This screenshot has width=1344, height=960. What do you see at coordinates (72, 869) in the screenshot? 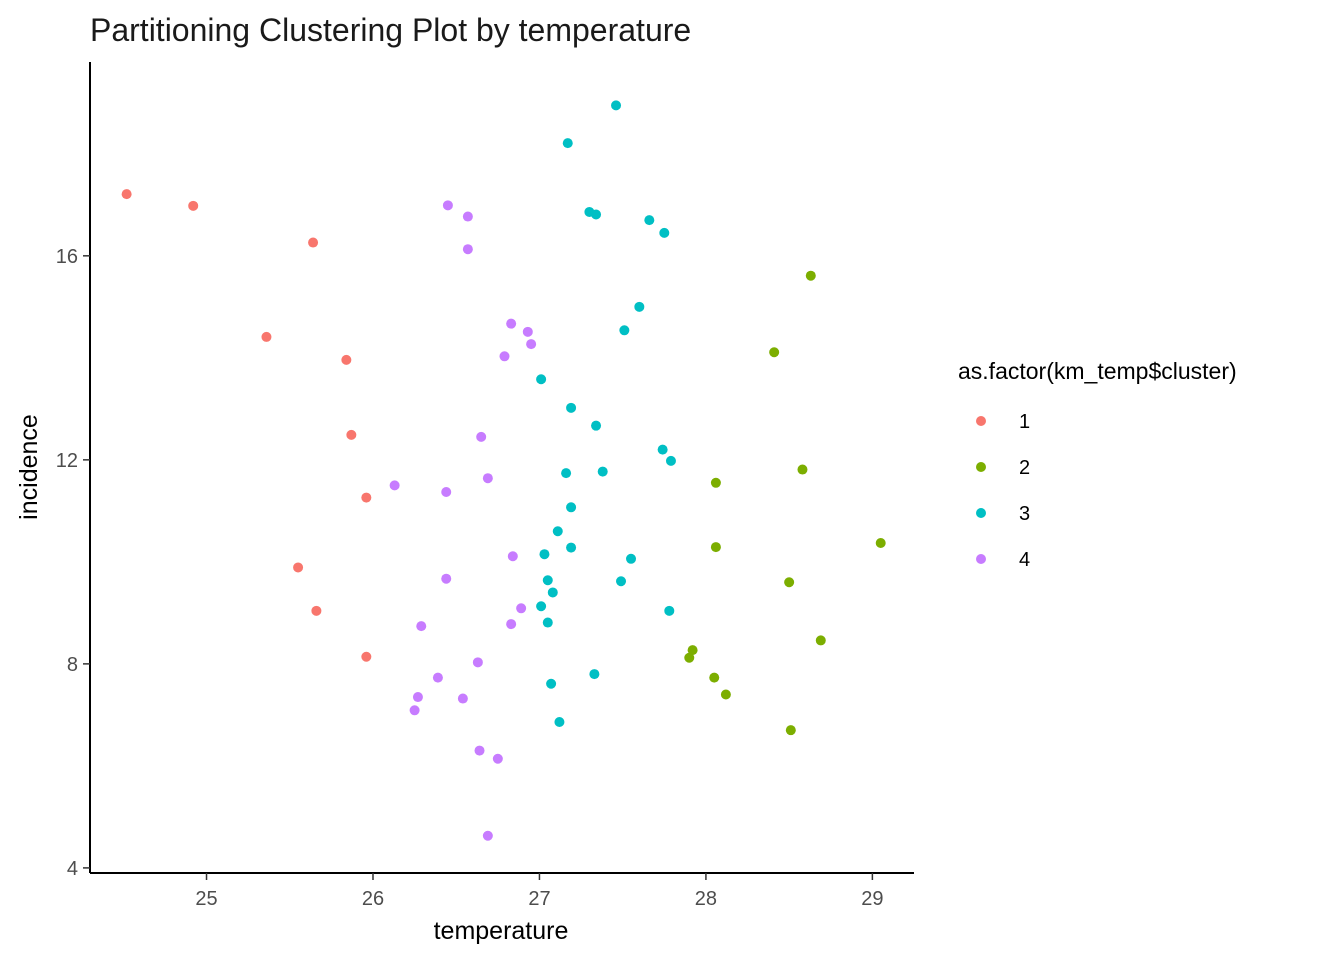
I see `y-tick-label: 4` at bounding box center [72, 869].